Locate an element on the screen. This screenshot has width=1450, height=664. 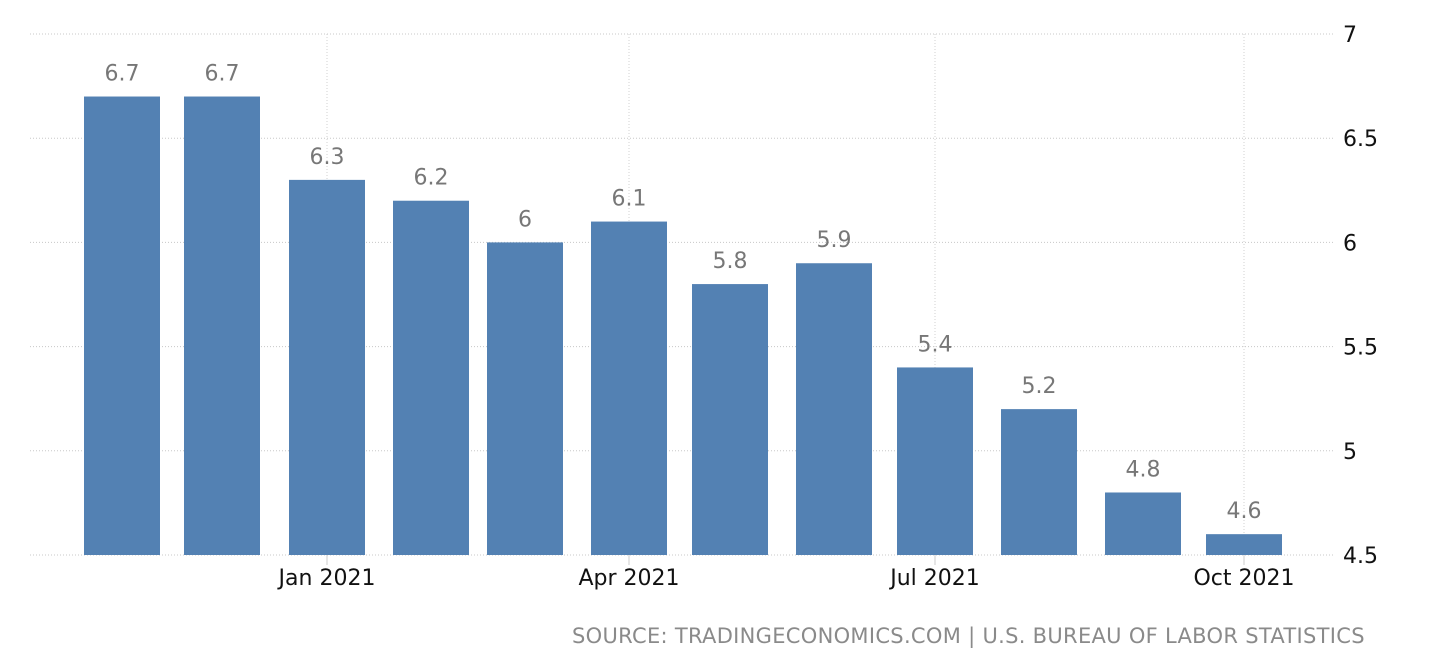
x-tick-label: Oct 2021 is located at coordinates (1243, 578).